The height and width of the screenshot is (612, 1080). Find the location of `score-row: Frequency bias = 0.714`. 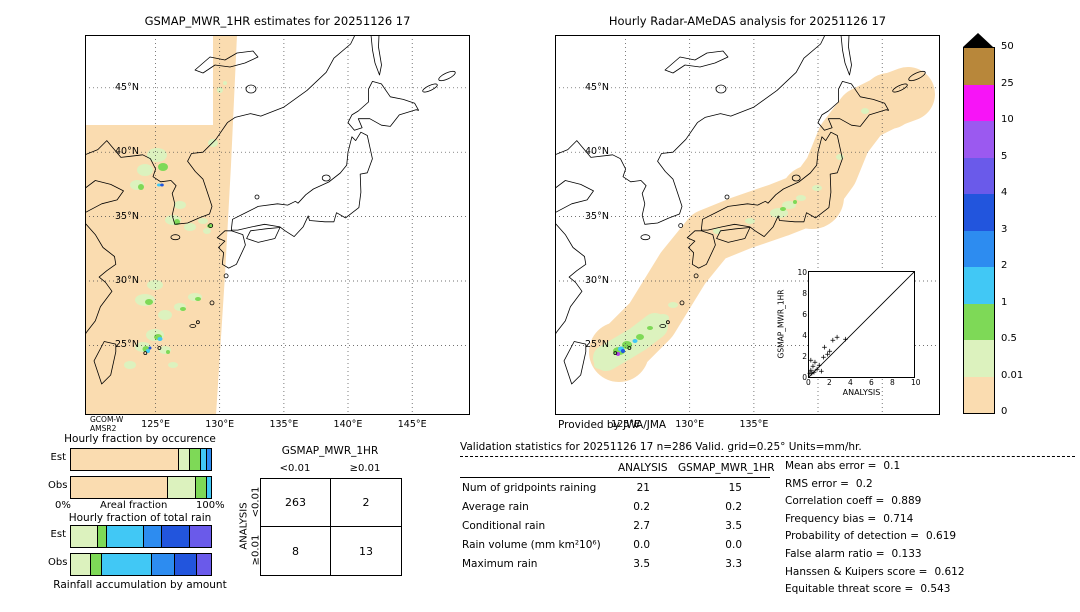

score-row: Frequency bias = 0.714 is located at coordinates (930, 522).